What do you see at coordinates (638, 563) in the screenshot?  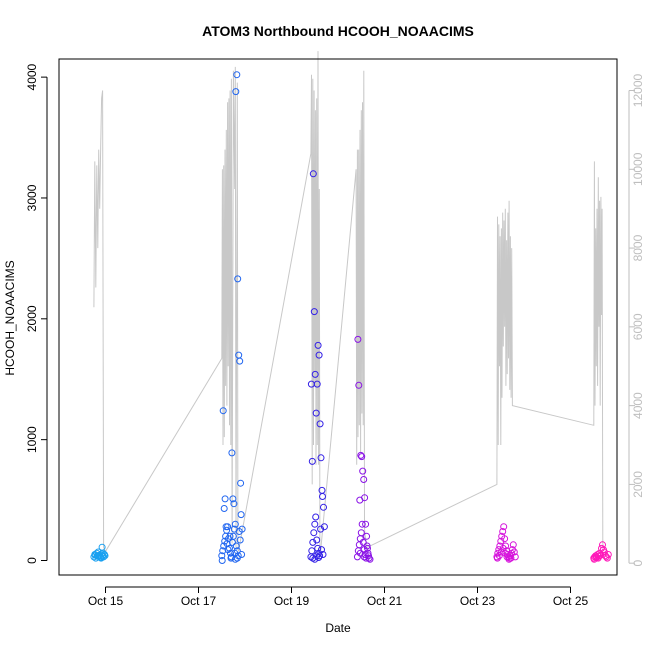 I see `y-tick-label-right: 0` at bounding box center [638, 563].